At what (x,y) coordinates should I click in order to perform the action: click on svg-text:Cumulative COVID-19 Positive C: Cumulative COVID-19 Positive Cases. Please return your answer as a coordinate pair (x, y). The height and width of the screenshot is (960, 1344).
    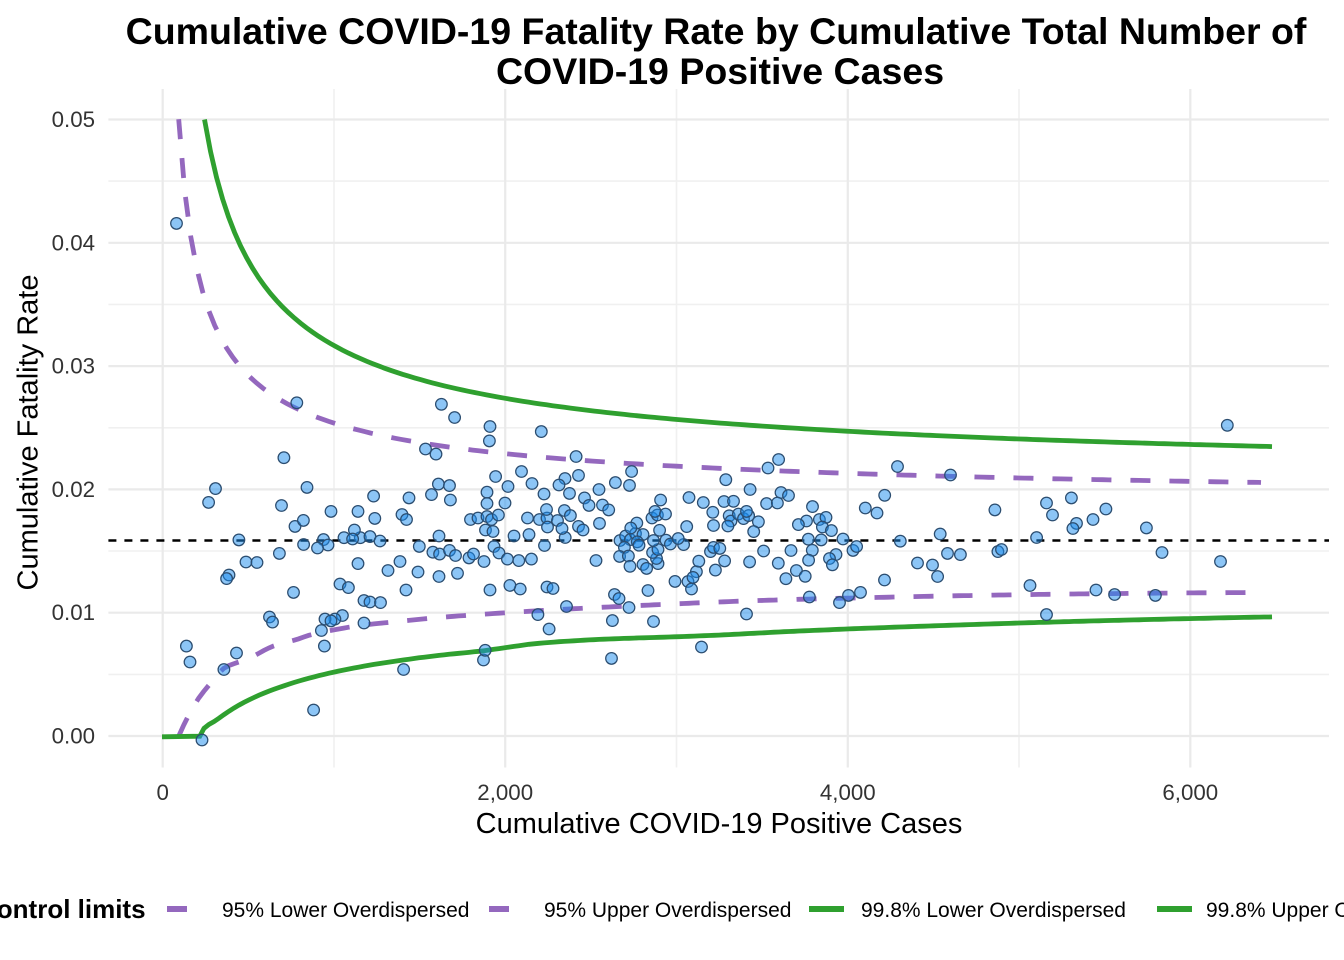
    Looking at the image, I should click on (719, 824).